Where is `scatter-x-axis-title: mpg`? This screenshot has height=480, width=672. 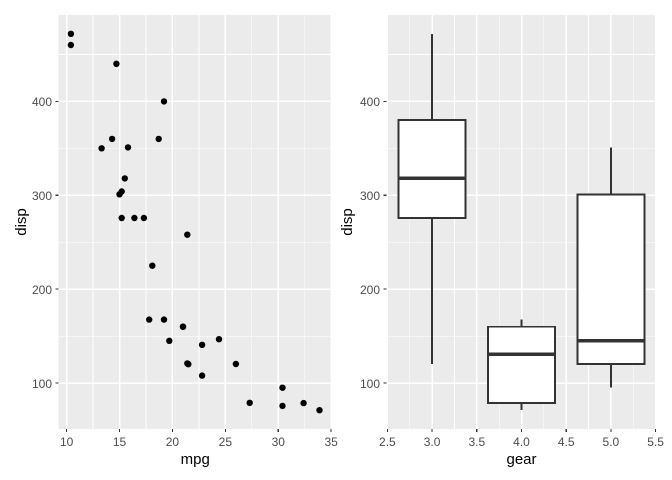 scatter-x-axis-title: mpg is located at coordinates (195, 459).